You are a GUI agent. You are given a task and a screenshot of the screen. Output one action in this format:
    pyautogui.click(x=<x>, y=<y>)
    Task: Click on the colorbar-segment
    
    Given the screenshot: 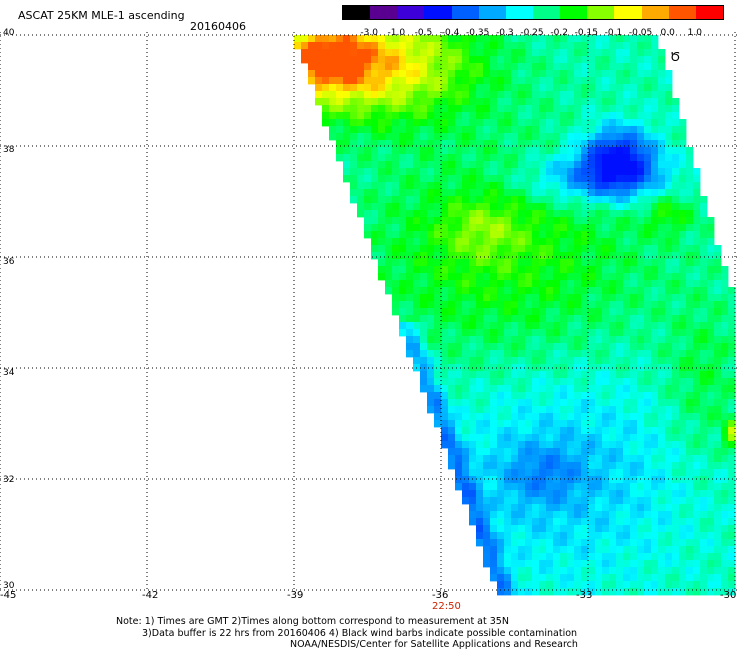 What is the action you would take?
    pyautogui.click(x=655, y=12)
    